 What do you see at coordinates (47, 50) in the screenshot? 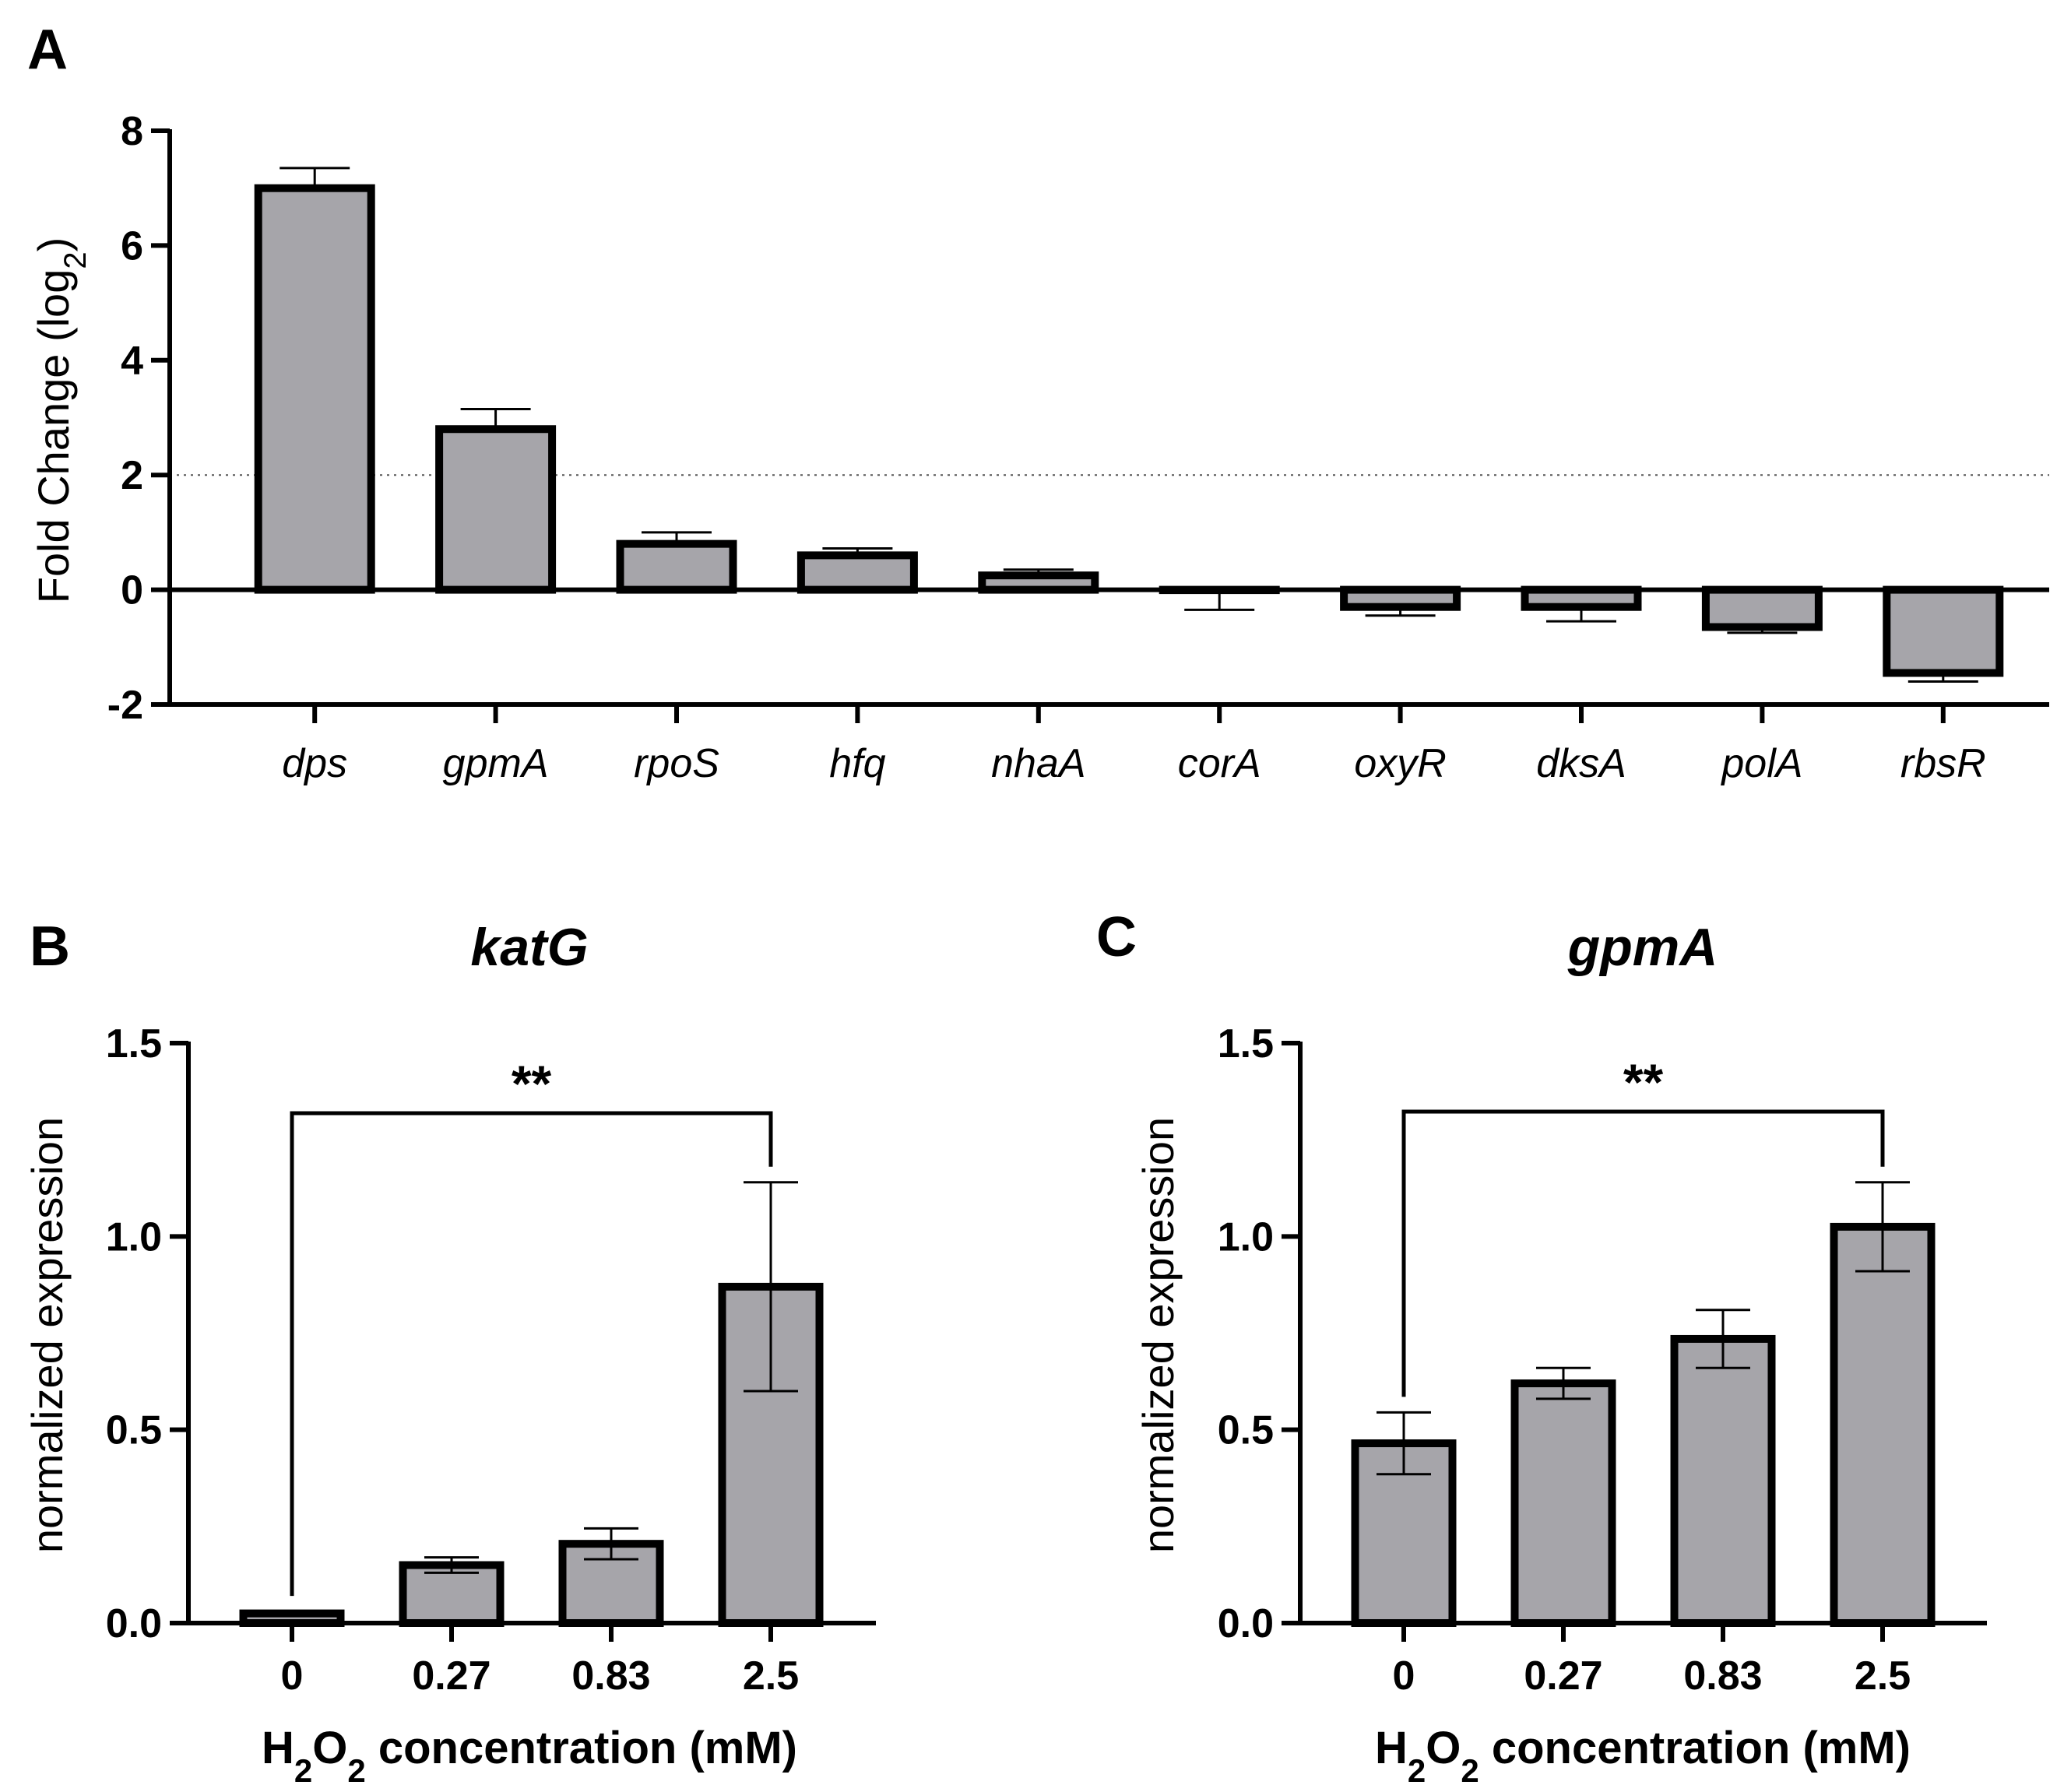
I see `panel-a-letter: A` at bounding box center [47, 50].